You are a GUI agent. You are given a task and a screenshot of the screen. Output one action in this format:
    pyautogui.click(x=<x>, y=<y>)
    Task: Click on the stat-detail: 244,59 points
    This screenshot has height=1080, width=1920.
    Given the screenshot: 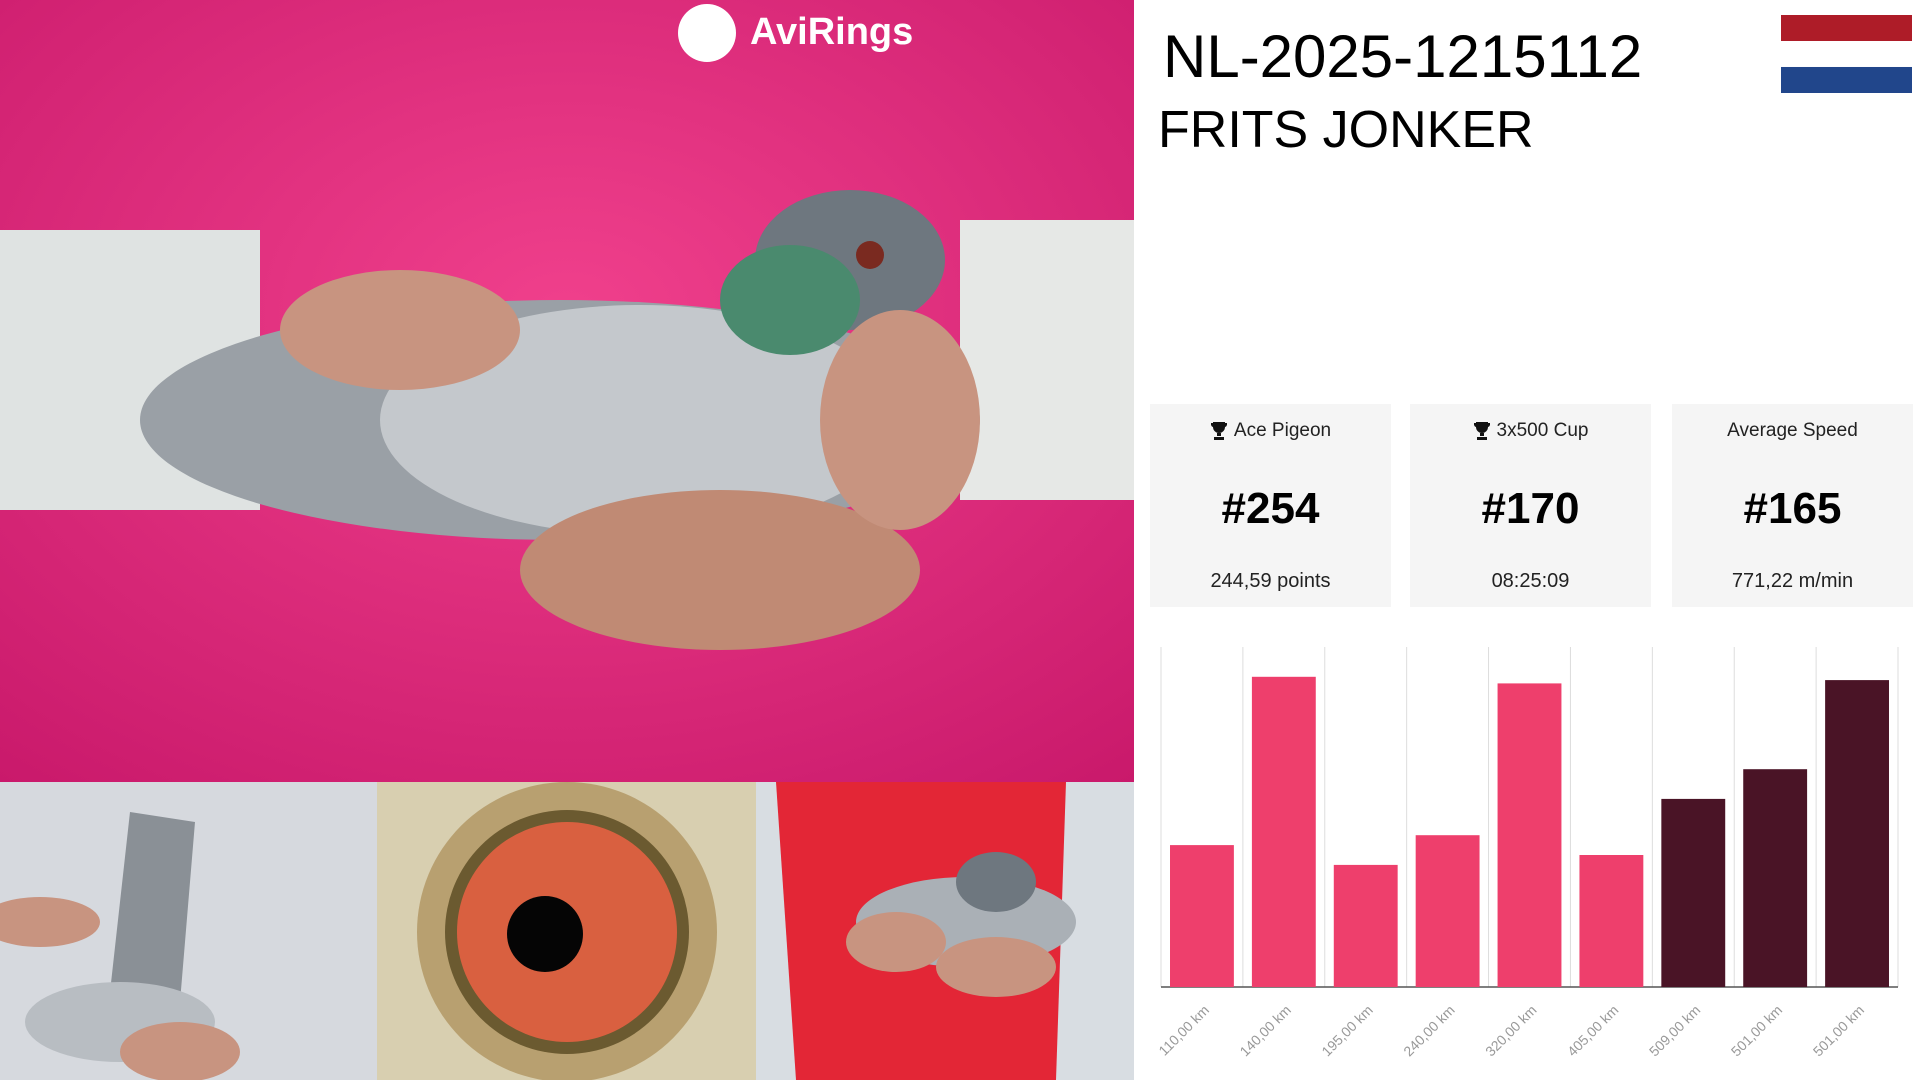 What is the action you would take?
    pyautogui.click(x=1270, y=581)
    